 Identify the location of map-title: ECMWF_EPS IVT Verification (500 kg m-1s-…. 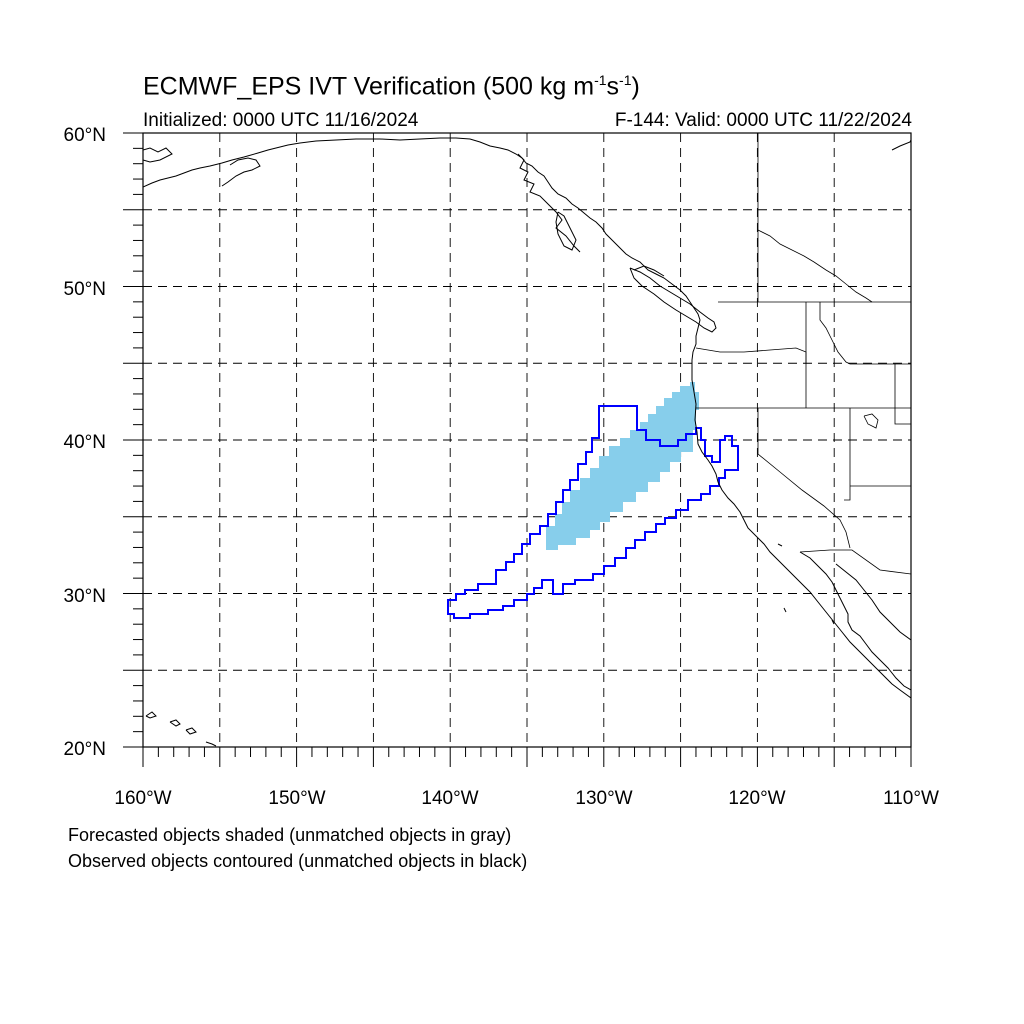
(391, 86).